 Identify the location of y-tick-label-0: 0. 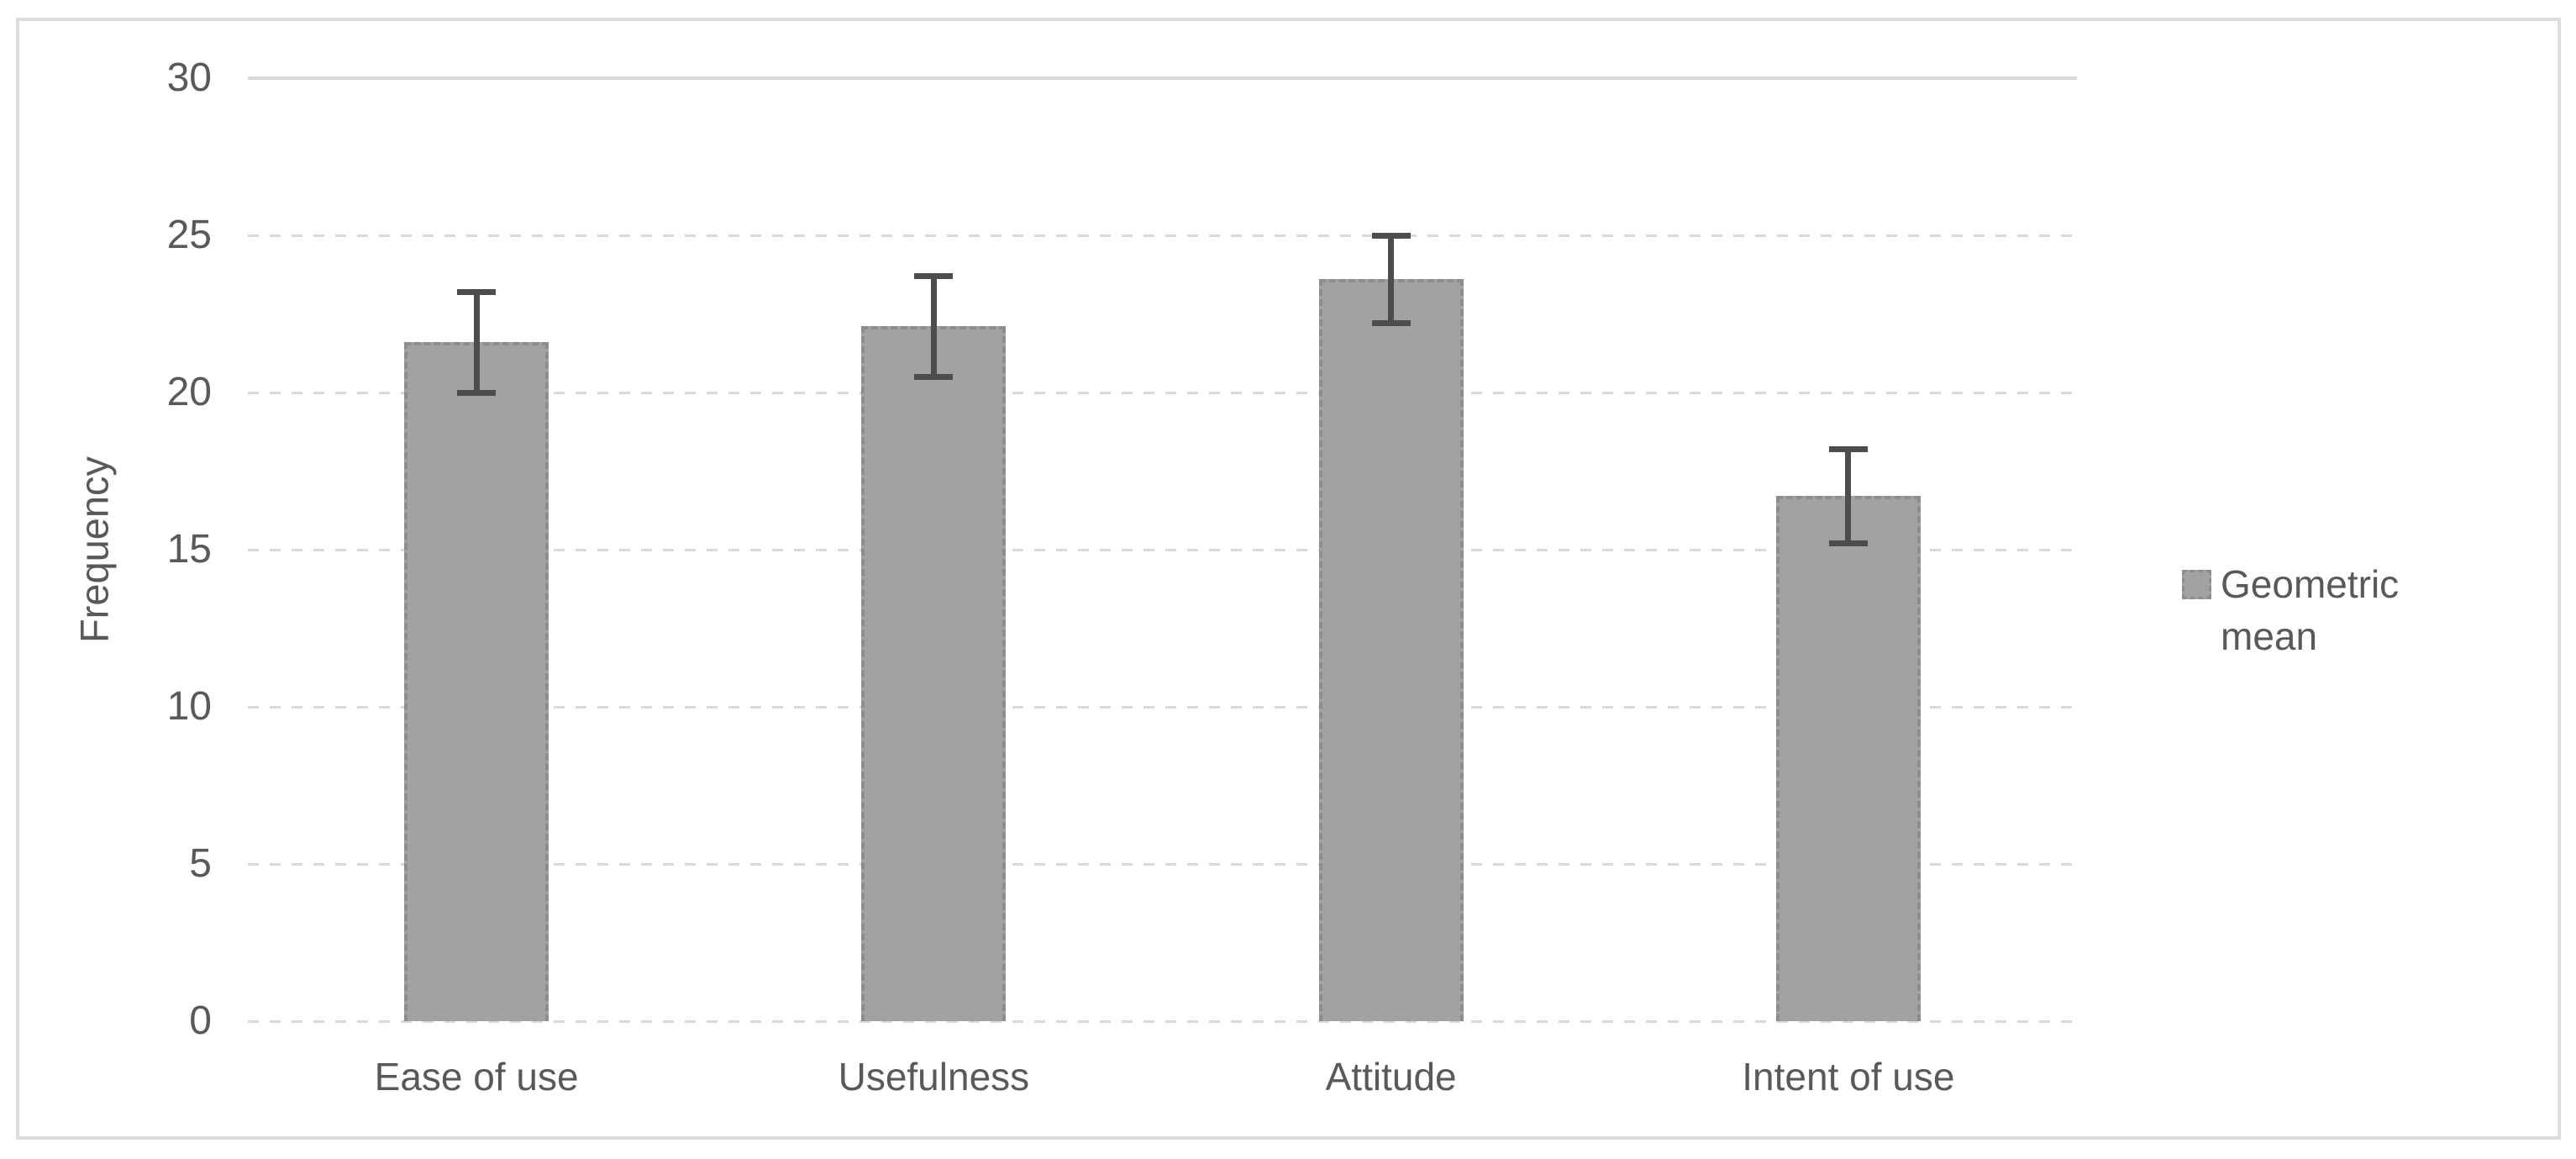
(200, 1020).